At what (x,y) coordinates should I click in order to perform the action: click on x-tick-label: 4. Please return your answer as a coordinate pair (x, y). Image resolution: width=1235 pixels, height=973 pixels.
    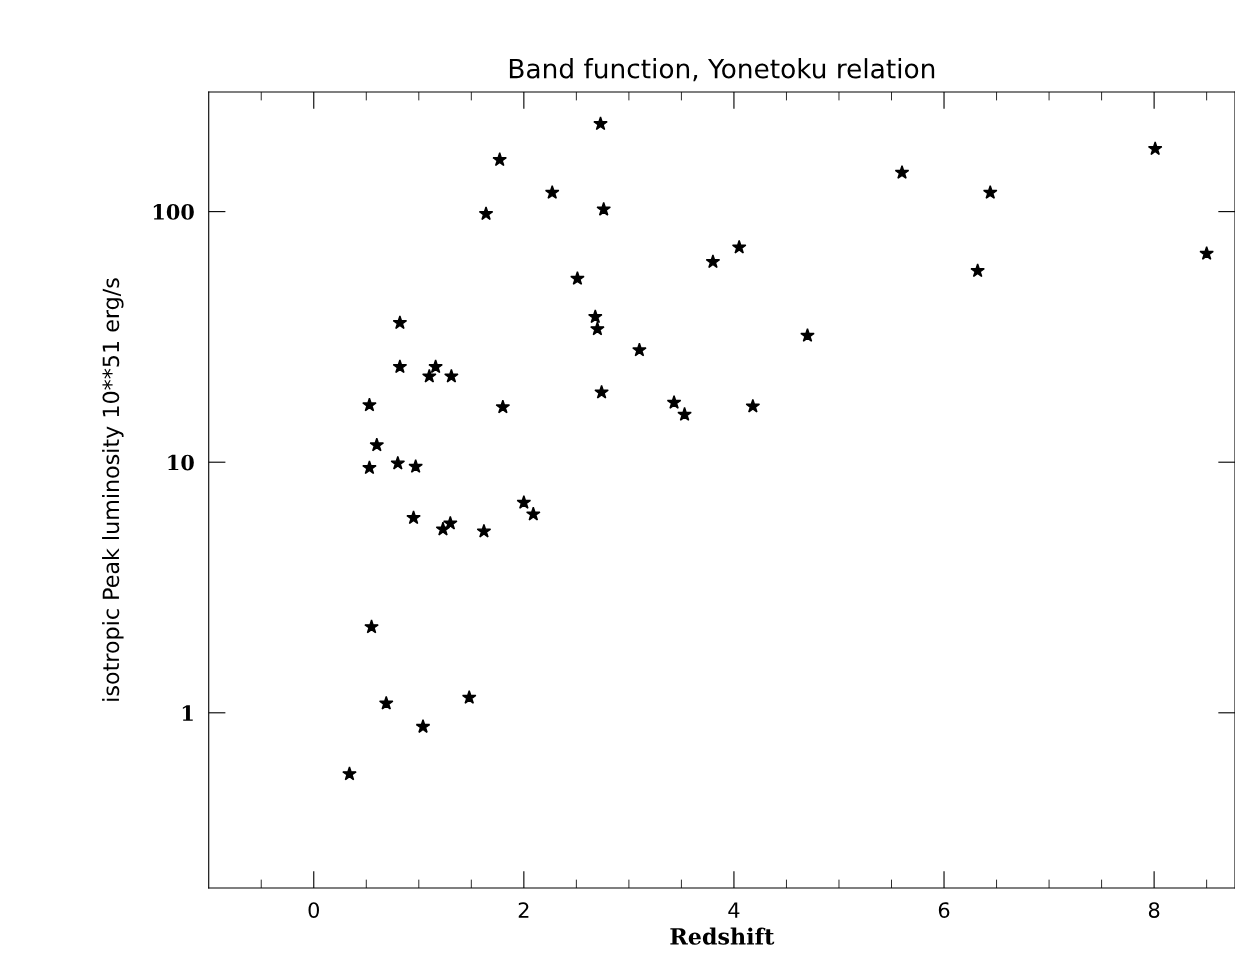
    Looking at the image, I should click on (734, 910).